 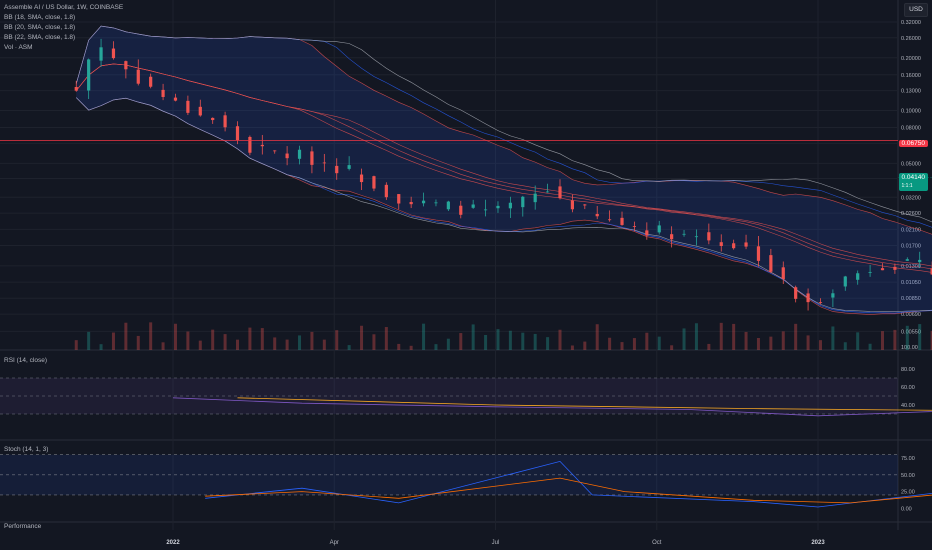 What do you see at coordinates (18, 47) in the screenshot?
I see `indicator-volume: Vol · ASM` at bounding box center [18, 47].